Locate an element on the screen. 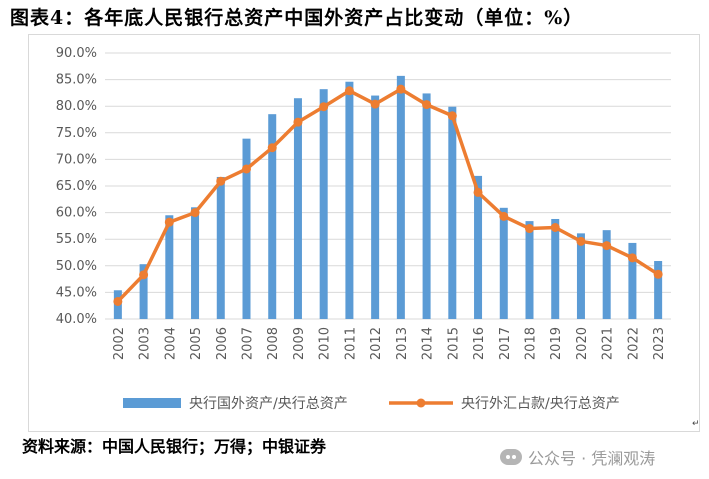 The image size is (709, 479). legend-line-label: 央行外汇占款/央行总资产 is located at coordinates (540, 404).